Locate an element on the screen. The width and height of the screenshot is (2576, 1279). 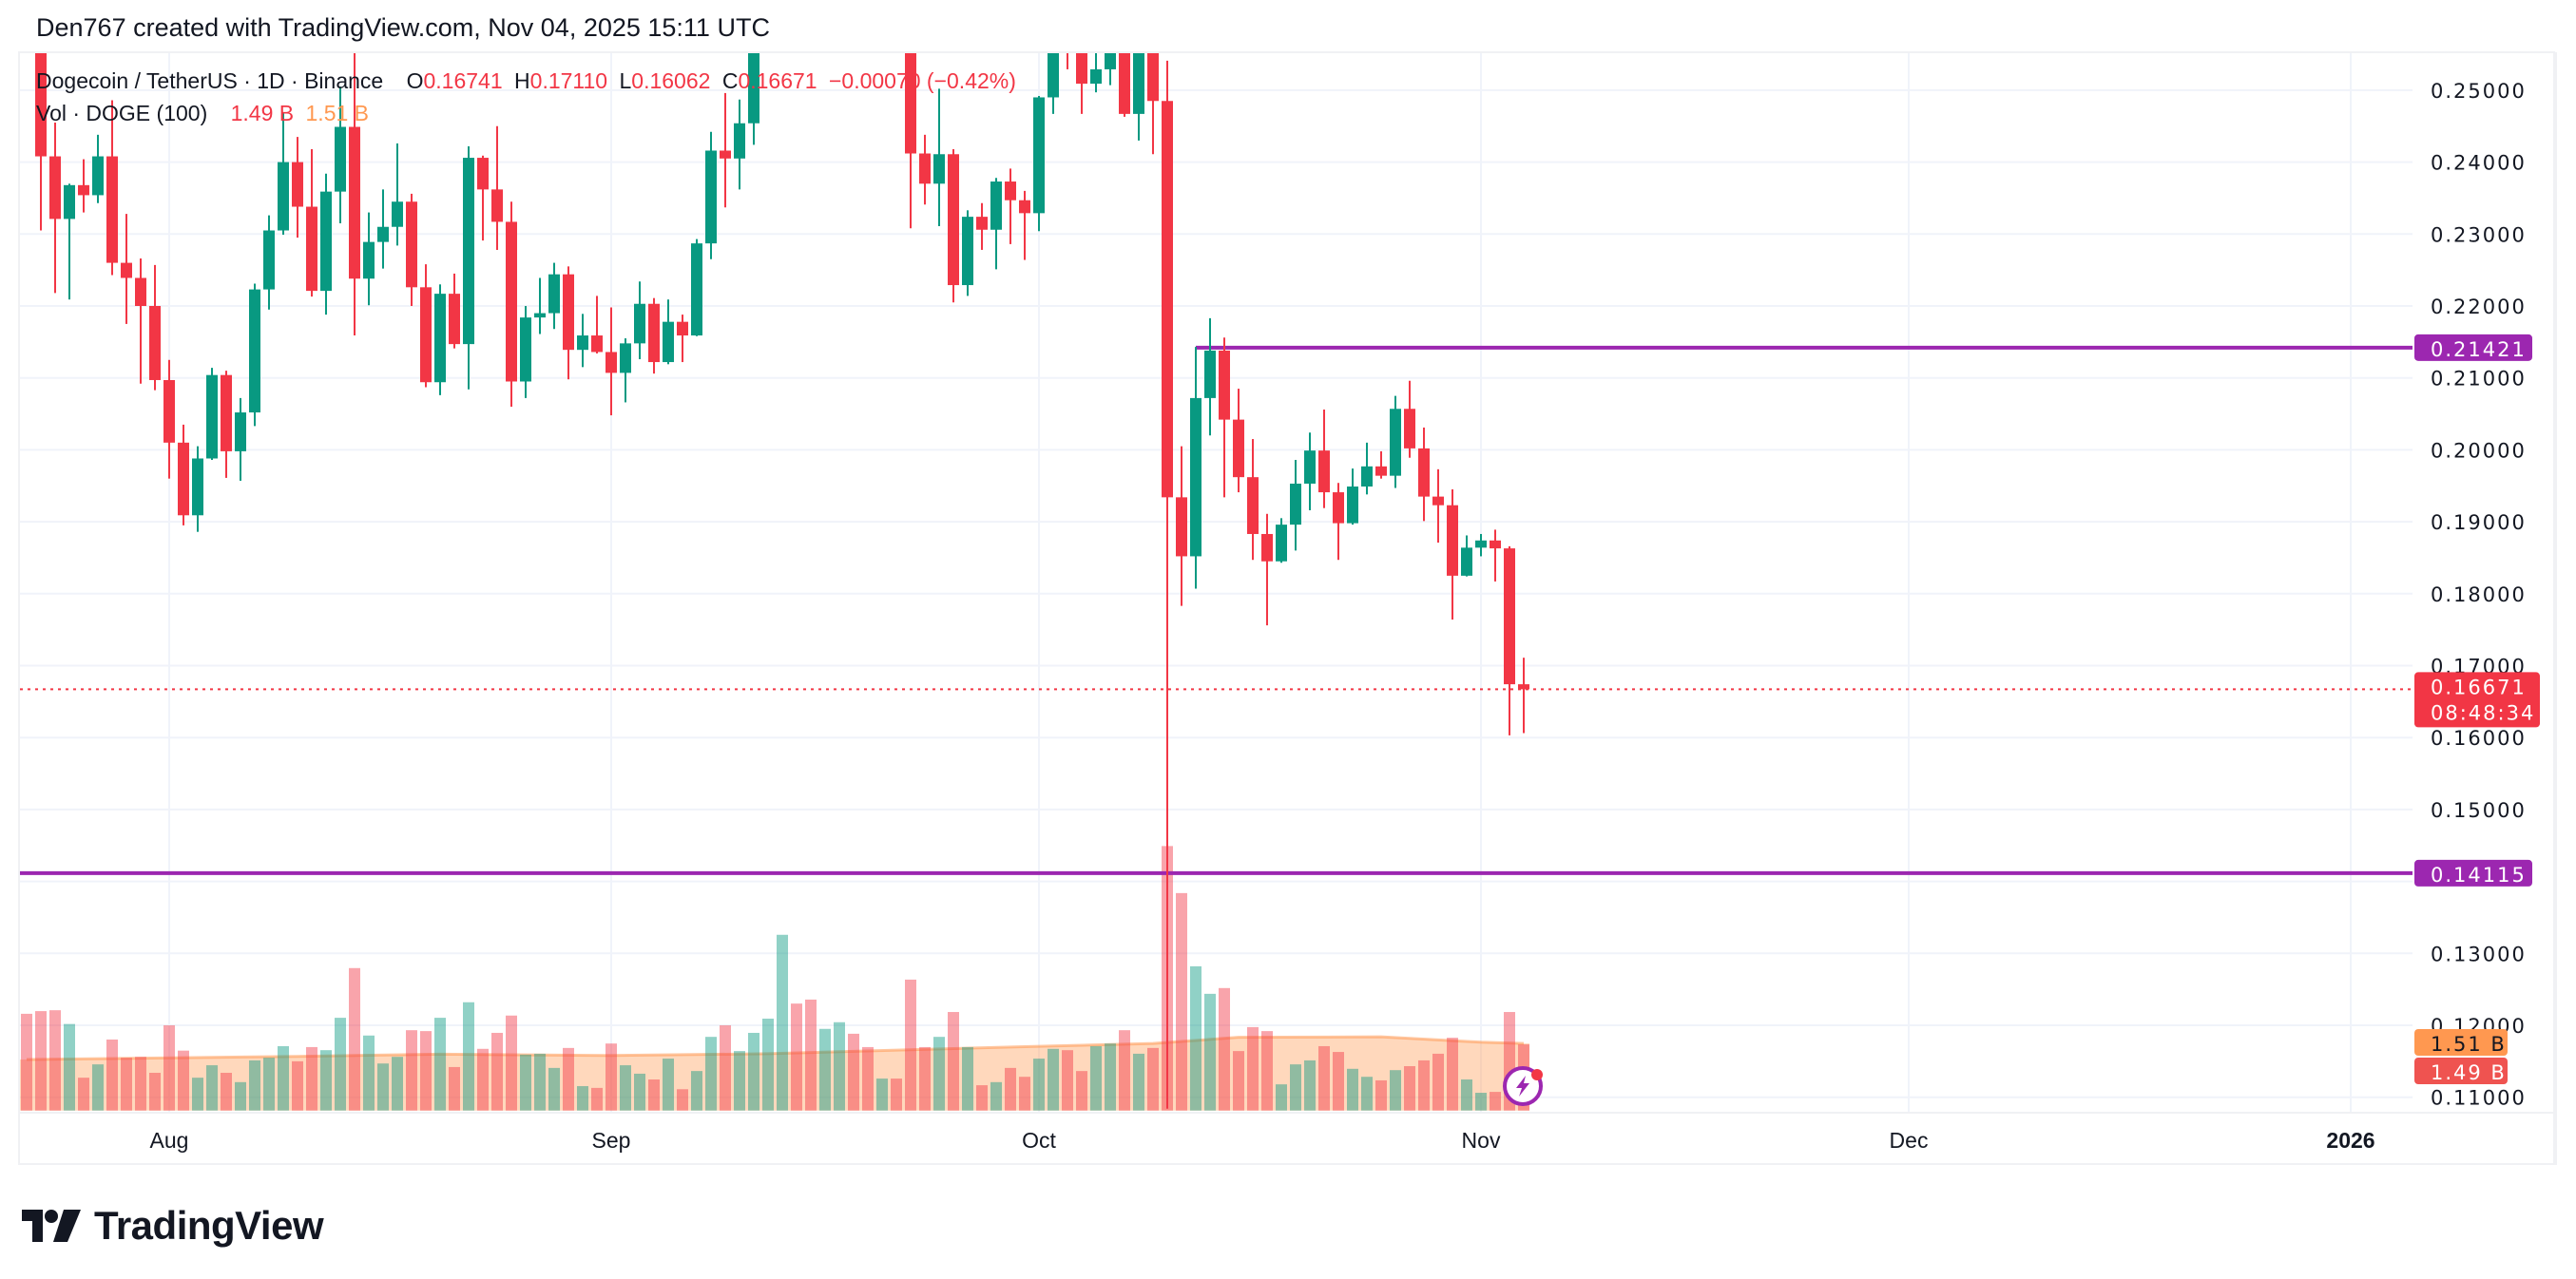
high-label: H is located at coordinates (522, 80).